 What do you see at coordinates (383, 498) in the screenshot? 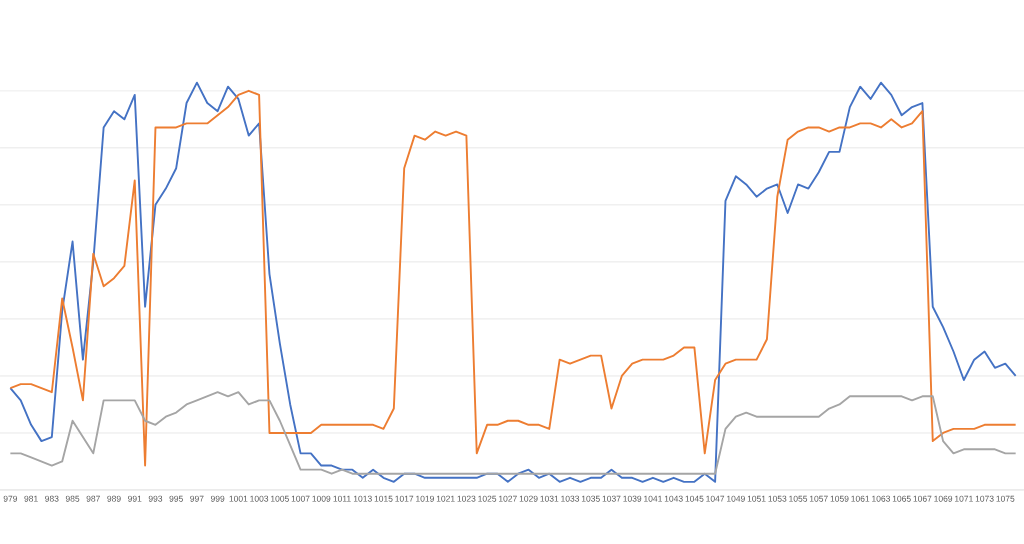
I see `x-tick-label: 1015` at bounding box center [383, 498].